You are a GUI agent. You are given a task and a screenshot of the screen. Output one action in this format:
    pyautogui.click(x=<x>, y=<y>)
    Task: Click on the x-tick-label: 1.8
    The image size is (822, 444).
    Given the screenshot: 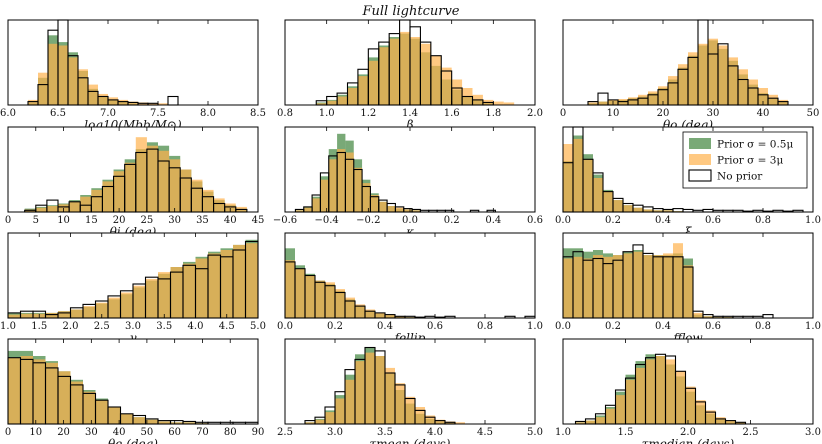 What is the action you would take?
    pyautogui.click(x=493, y=113)
    